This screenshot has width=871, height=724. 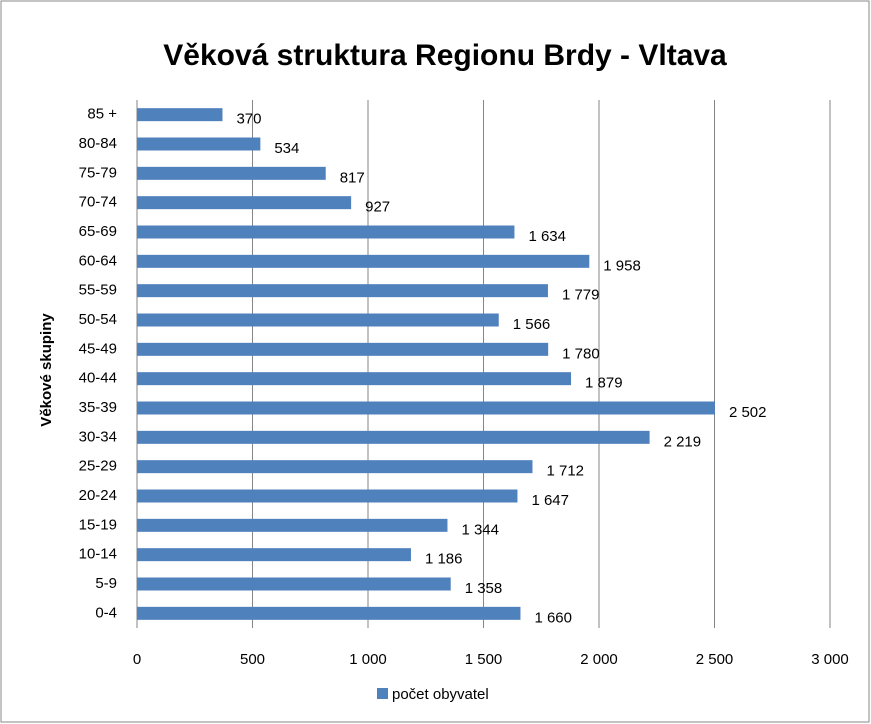 I want to click on value-label: 1 779, so click(x=581, y=295).